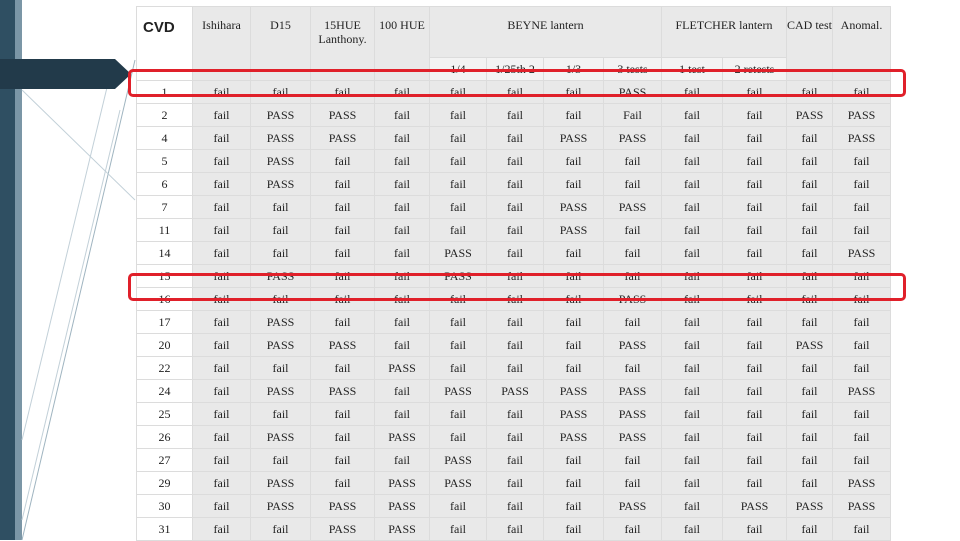 This screenshot has height=541, width=960. Describe the element at coordinates (164, 184) in the screenshot. I see `cell-cvd: 6` at that location.